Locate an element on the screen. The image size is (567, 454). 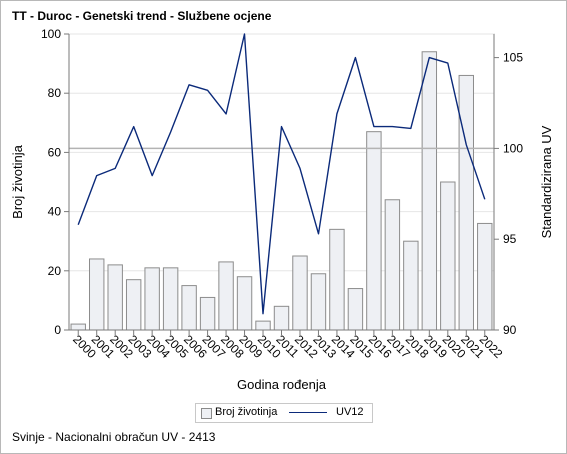
legend-line-label: UV12 is located at coordinates (350, 412).